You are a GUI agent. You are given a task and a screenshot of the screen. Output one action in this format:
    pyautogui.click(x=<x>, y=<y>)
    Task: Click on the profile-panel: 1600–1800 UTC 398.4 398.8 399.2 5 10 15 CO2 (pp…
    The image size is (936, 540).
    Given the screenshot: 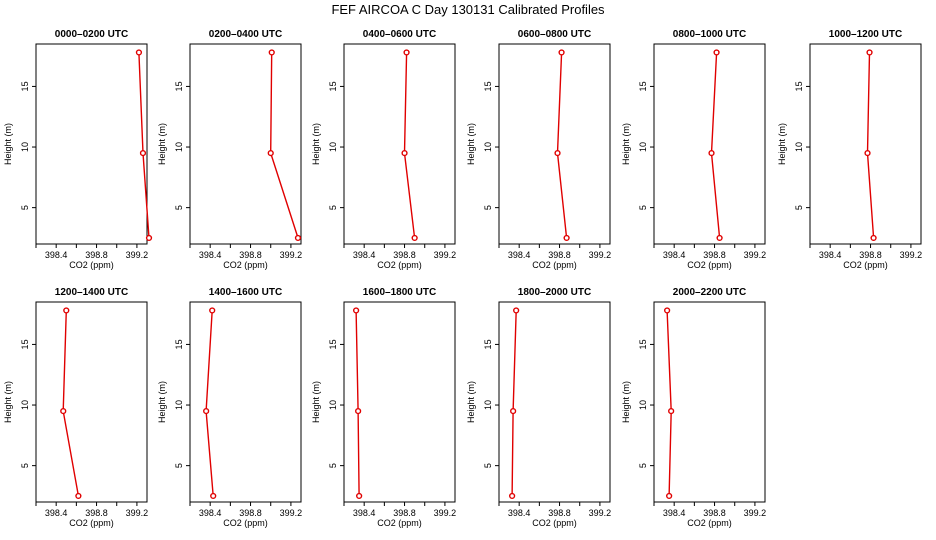 What is the action you would take?
    pyautogui.click(x=383, y=407)
    